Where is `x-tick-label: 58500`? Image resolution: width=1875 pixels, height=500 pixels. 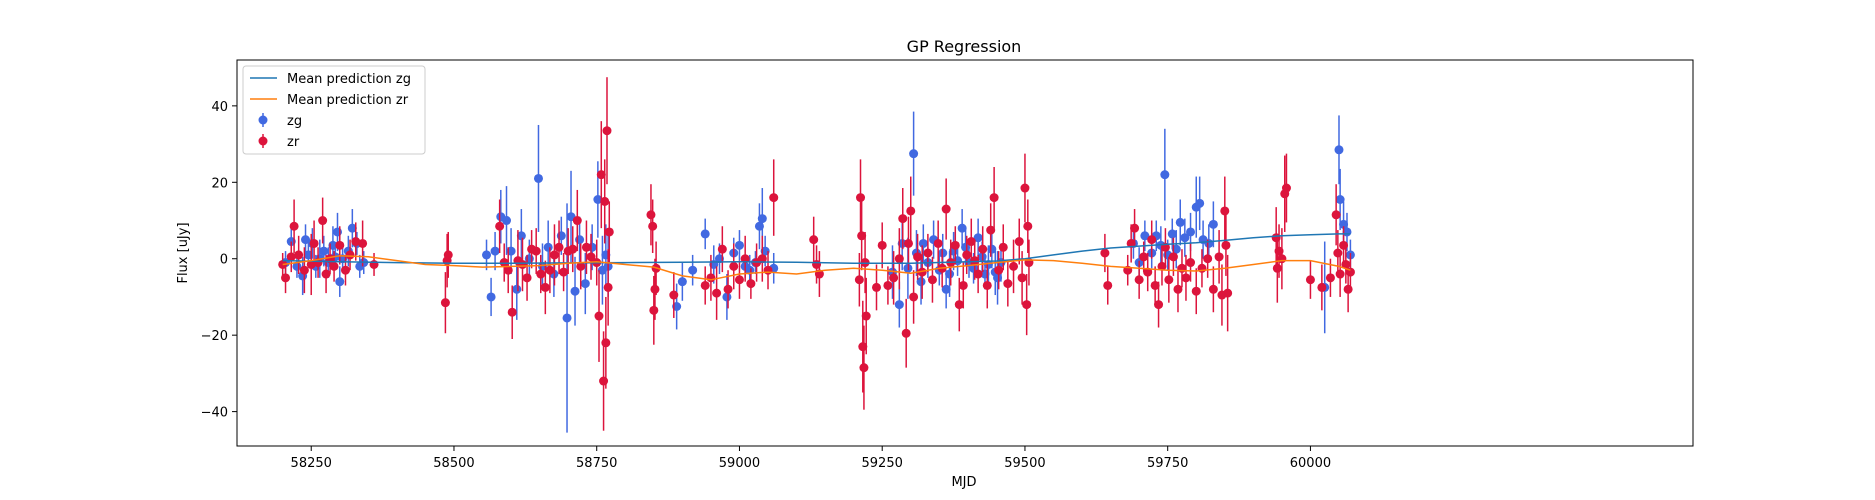 x-tick-label: 58500 is located at coordinates (453, 463).